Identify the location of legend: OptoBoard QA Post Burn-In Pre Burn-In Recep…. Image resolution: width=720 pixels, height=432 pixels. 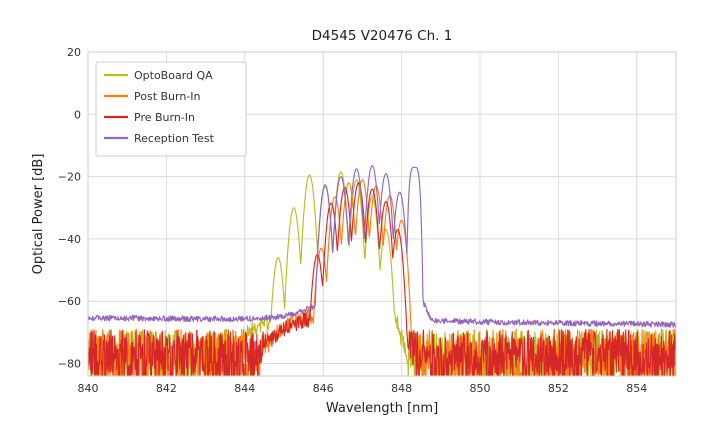
(171, 109).